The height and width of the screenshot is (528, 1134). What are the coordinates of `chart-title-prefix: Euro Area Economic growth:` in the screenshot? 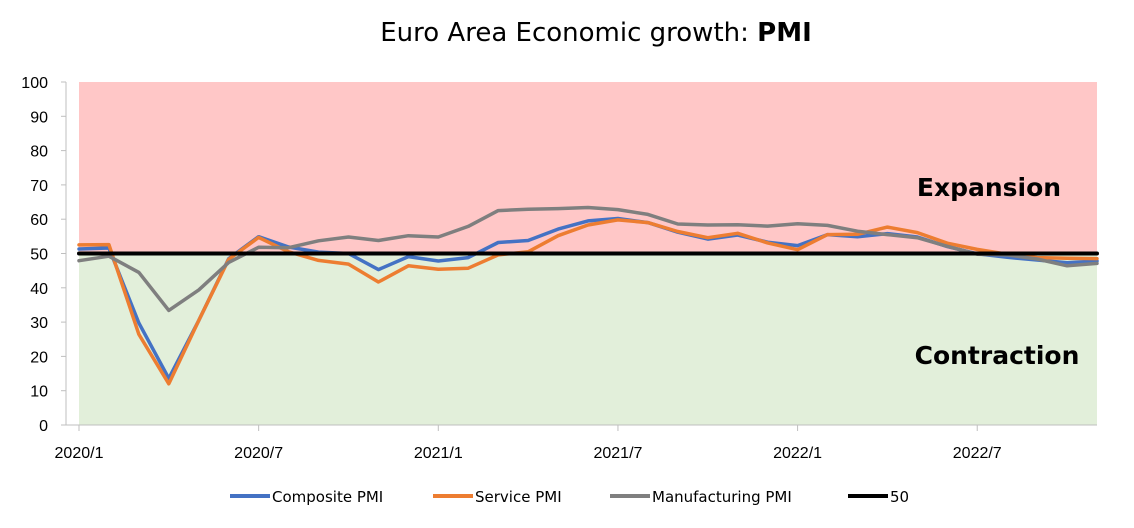 It's located at (568, 33).